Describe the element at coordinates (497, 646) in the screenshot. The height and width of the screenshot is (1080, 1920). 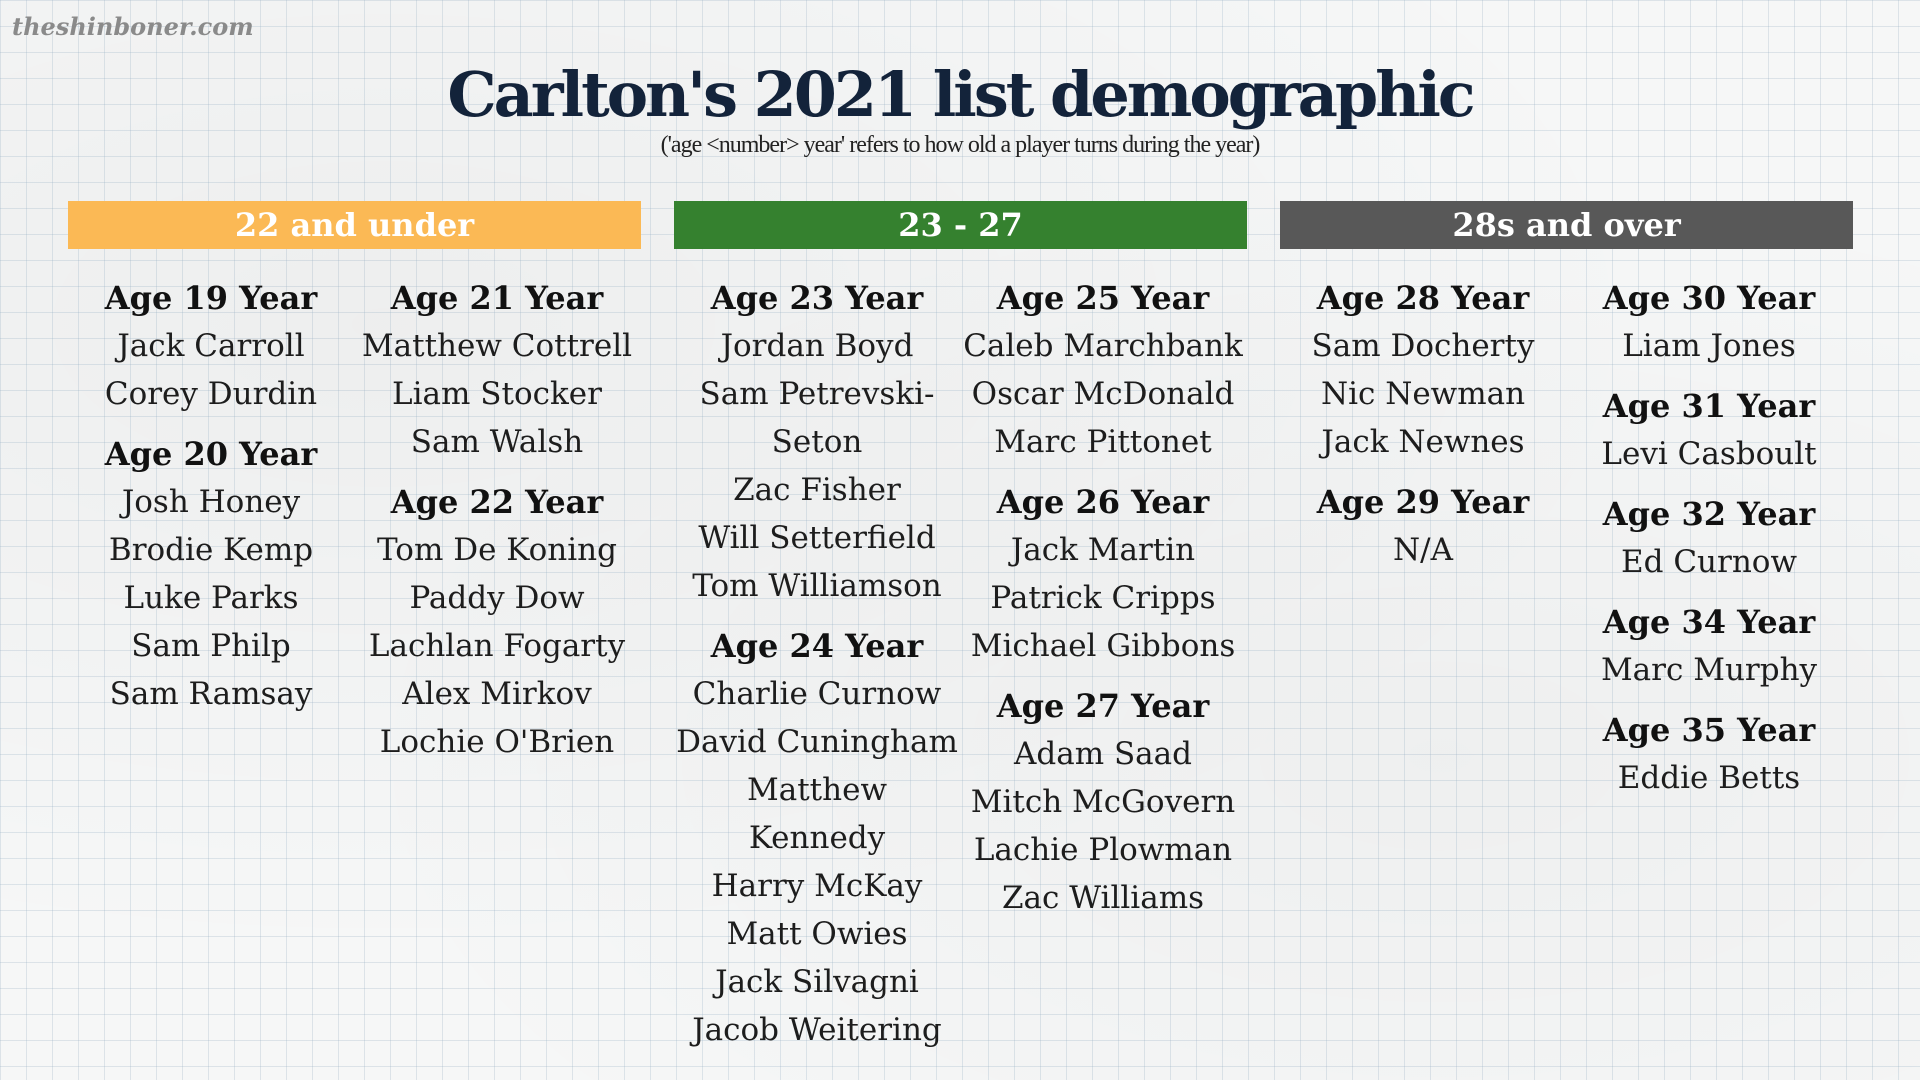
I see `player-name: Lachlan Fogarty` at that location.